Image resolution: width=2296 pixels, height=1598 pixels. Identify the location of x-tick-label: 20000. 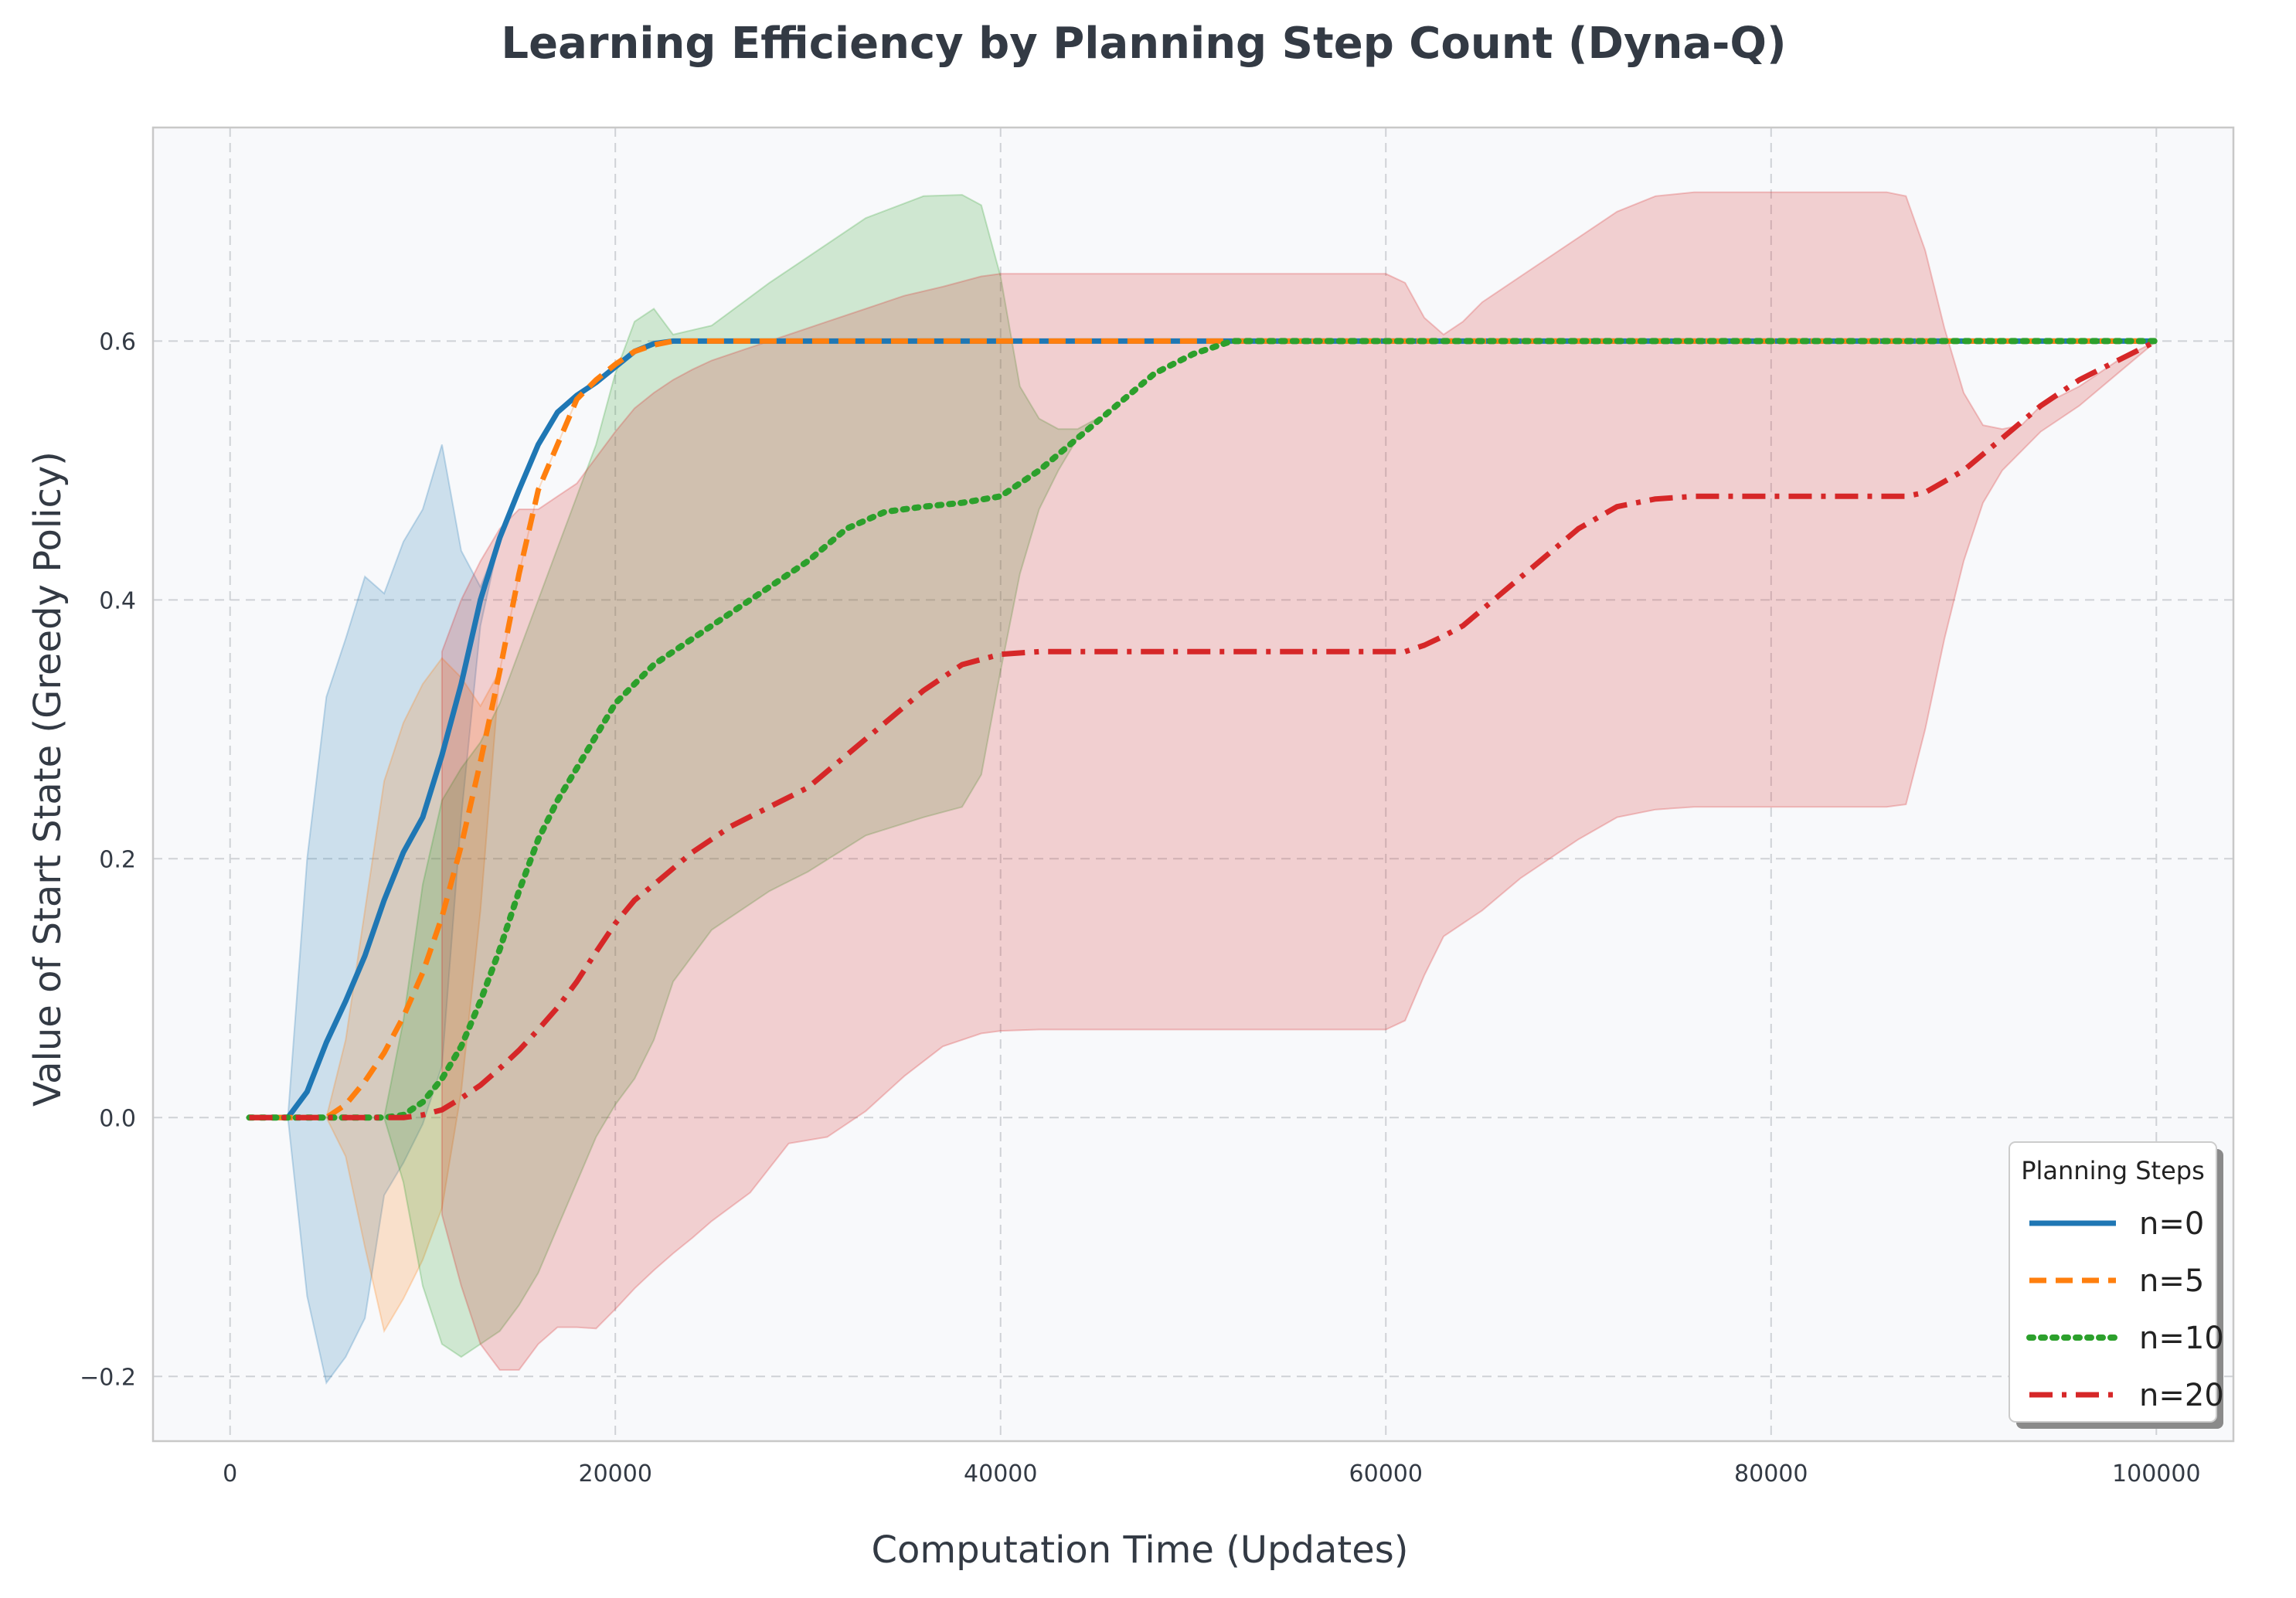
(615, 1474).